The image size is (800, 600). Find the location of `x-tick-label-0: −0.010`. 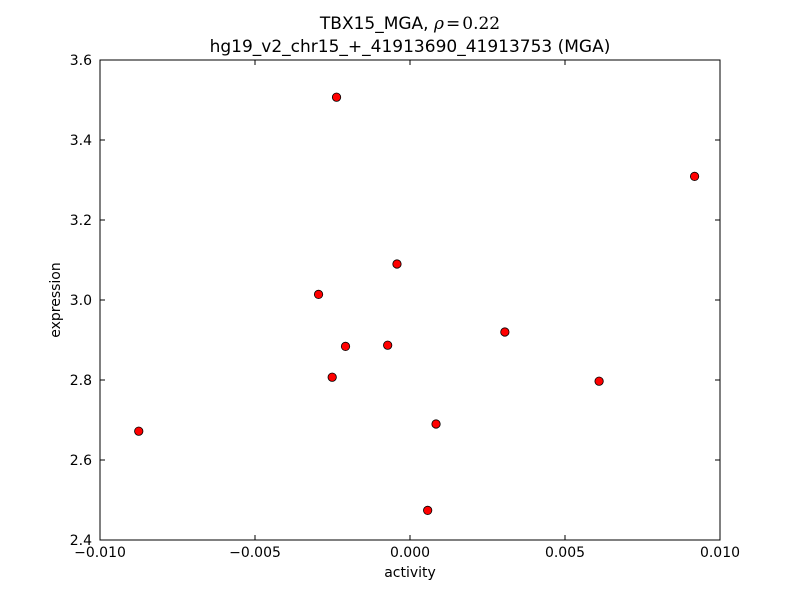

x-tick-label-0: −0.010 is located at coordinates (100, 553).